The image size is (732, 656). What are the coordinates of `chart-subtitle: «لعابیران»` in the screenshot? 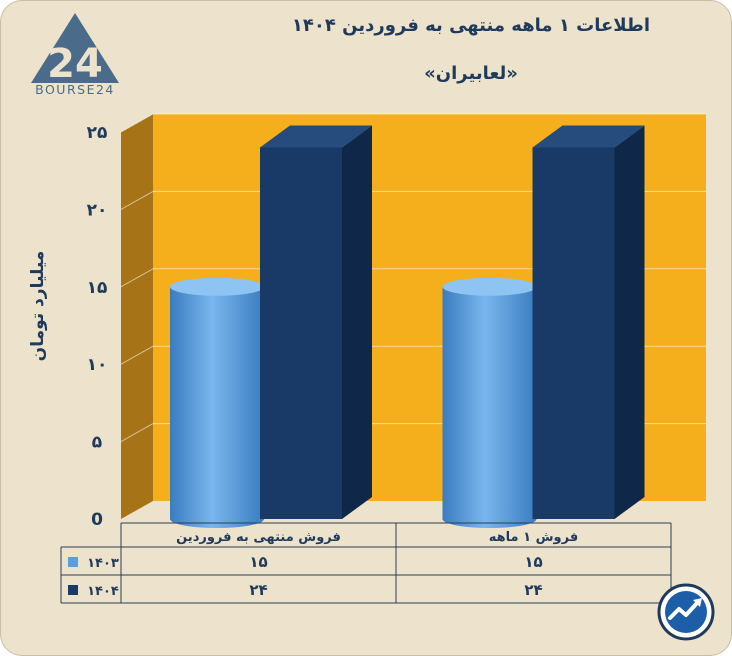 It's located at (471, 73).